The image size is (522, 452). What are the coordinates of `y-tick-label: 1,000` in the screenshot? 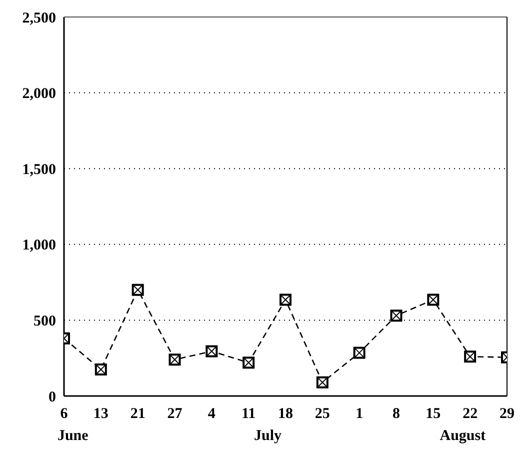 It's located at (39, 246).